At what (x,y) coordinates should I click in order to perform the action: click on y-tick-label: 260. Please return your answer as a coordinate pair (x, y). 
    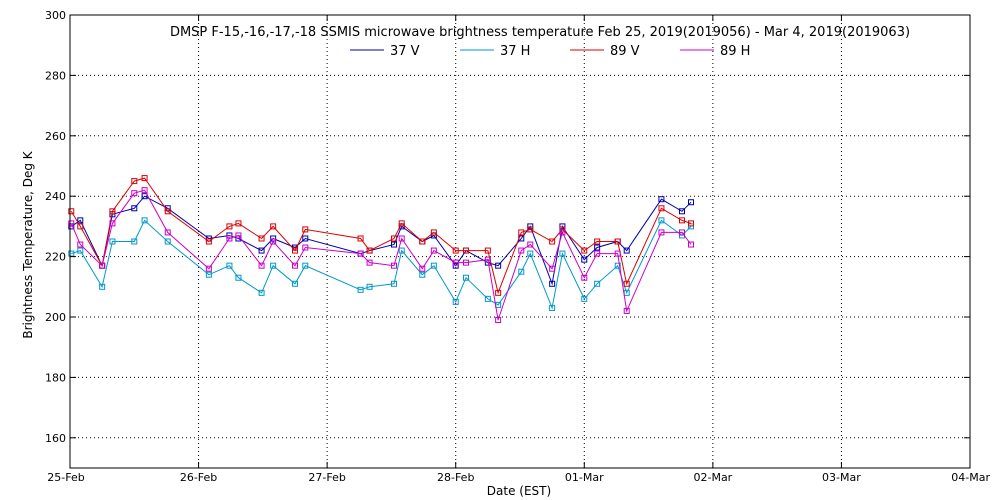
    Looking at the image, I should click on (55, 136).